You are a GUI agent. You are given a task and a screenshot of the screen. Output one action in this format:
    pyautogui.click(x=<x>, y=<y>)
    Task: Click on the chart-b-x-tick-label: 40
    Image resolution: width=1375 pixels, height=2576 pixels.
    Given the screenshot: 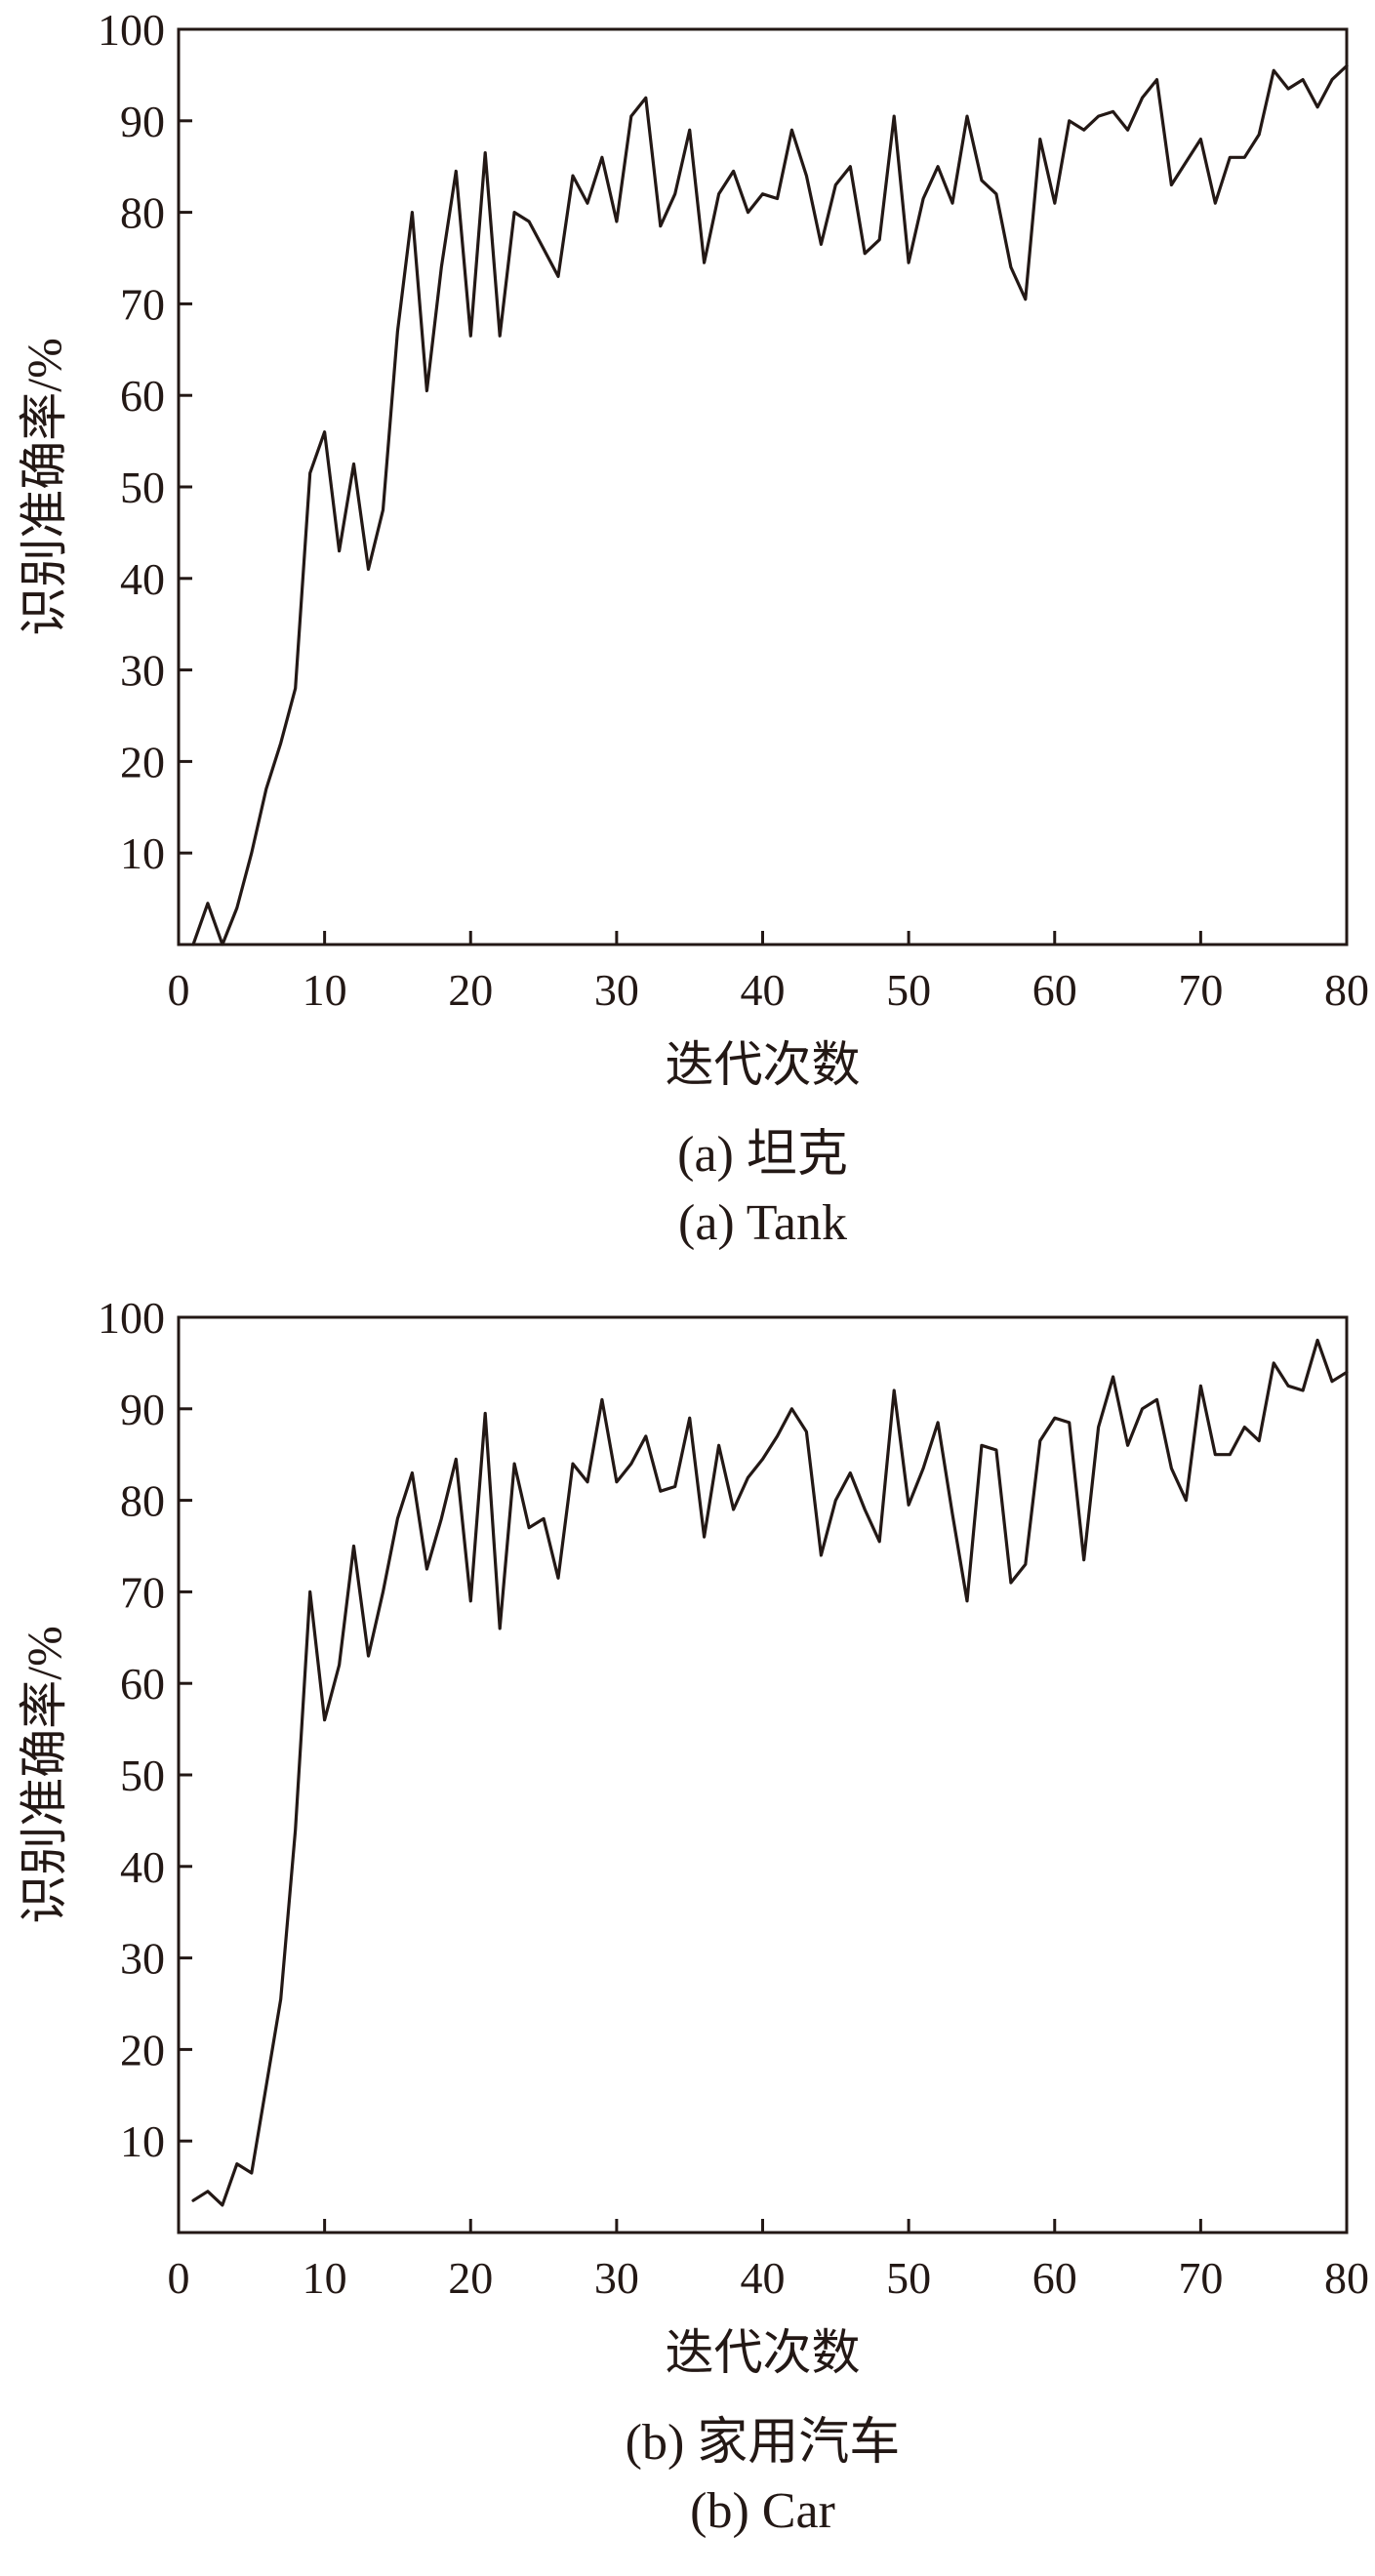 What is the action you would take?
    pyautogui.click(x=763, y=2278)
    